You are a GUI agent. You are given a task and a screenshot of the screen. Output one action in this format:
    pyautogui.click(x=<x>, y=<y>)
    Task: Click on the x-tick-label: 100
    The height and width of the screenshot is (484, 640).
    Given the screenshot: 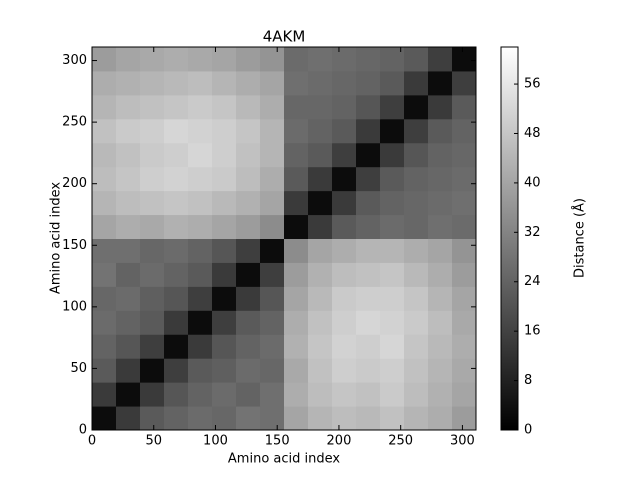 What is the action you would take?
    pyautogui.click(x=215, y=441)
    